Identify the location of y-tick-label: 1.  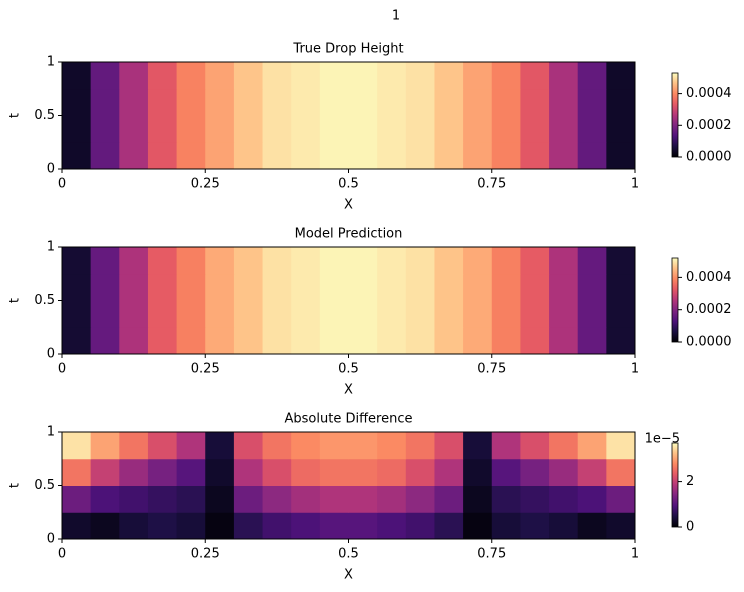
(51, 432).